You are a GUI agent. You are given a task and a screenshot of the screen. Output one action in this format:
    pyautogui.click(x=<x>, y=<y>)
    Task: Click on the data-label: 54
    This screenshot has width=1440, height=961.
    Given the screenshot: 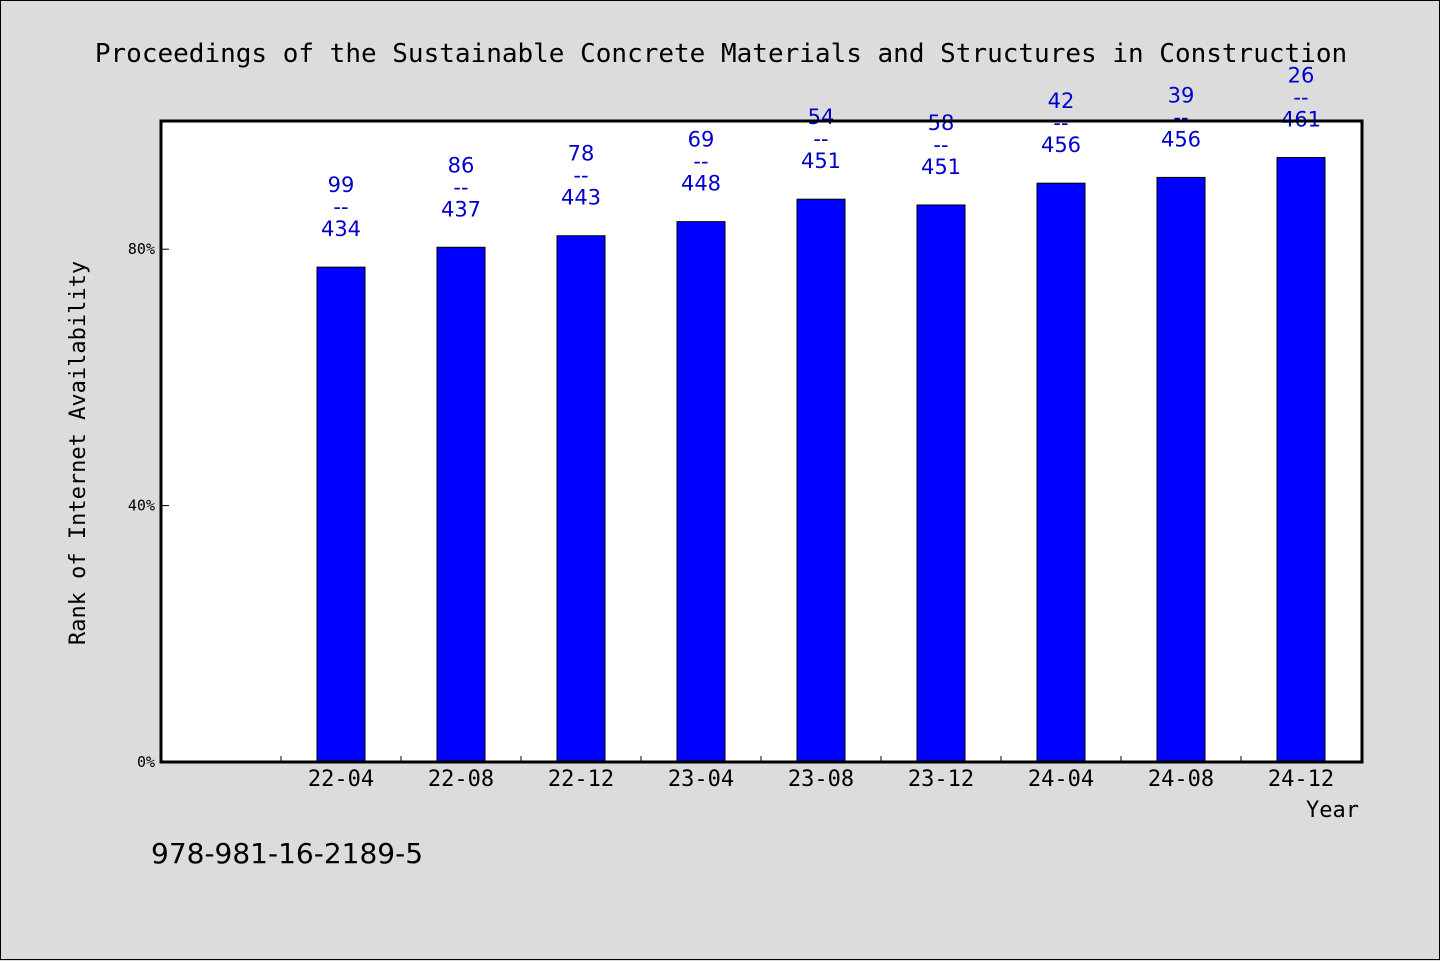 What is the action you would take?
    pyautogui.click(x=821, y=117)
    